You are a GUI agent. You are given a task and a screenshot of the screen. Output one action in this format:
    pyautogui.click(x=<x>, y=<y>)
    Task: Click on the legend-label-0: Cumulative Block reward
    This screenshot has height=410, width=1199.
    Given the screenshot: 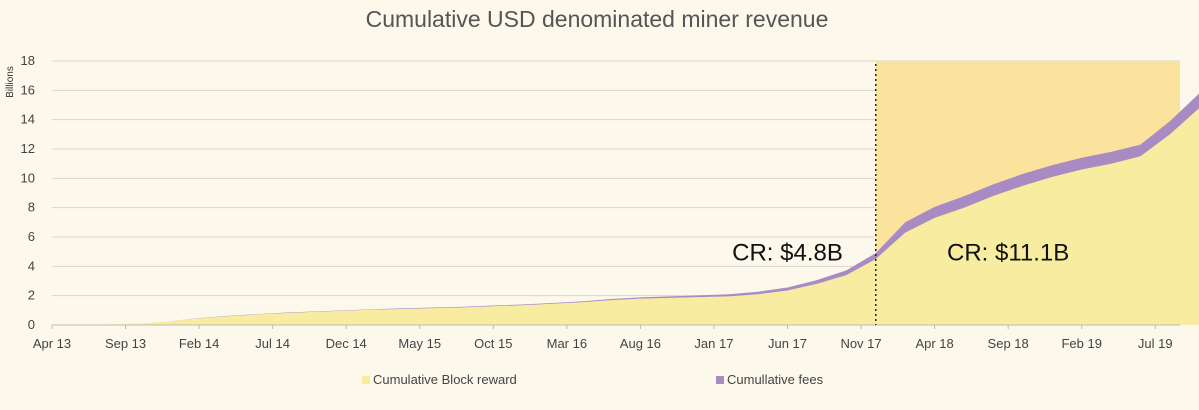 What is the action you would take?
    pyautogui.click(x=445, y=379)
    